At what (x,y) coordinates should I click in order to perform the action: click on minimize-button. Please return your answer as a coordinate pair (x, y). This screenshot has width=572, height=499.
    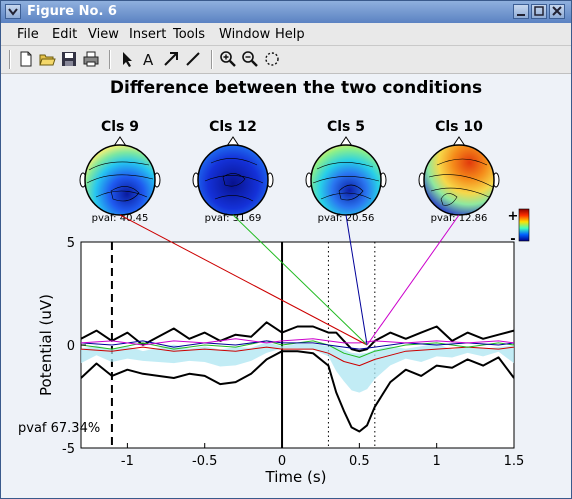
    Looking at the image, I should click on (521, 11).